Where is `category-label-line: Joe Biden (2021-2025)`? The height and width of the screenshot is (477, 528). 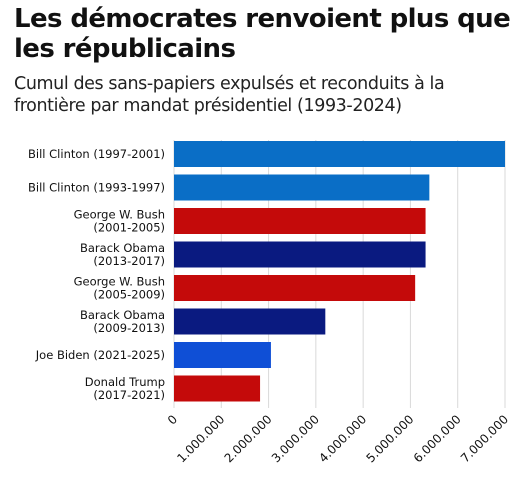
category-label-line: Joe Biden (2021-2025) is located at coordinates (100, 355).